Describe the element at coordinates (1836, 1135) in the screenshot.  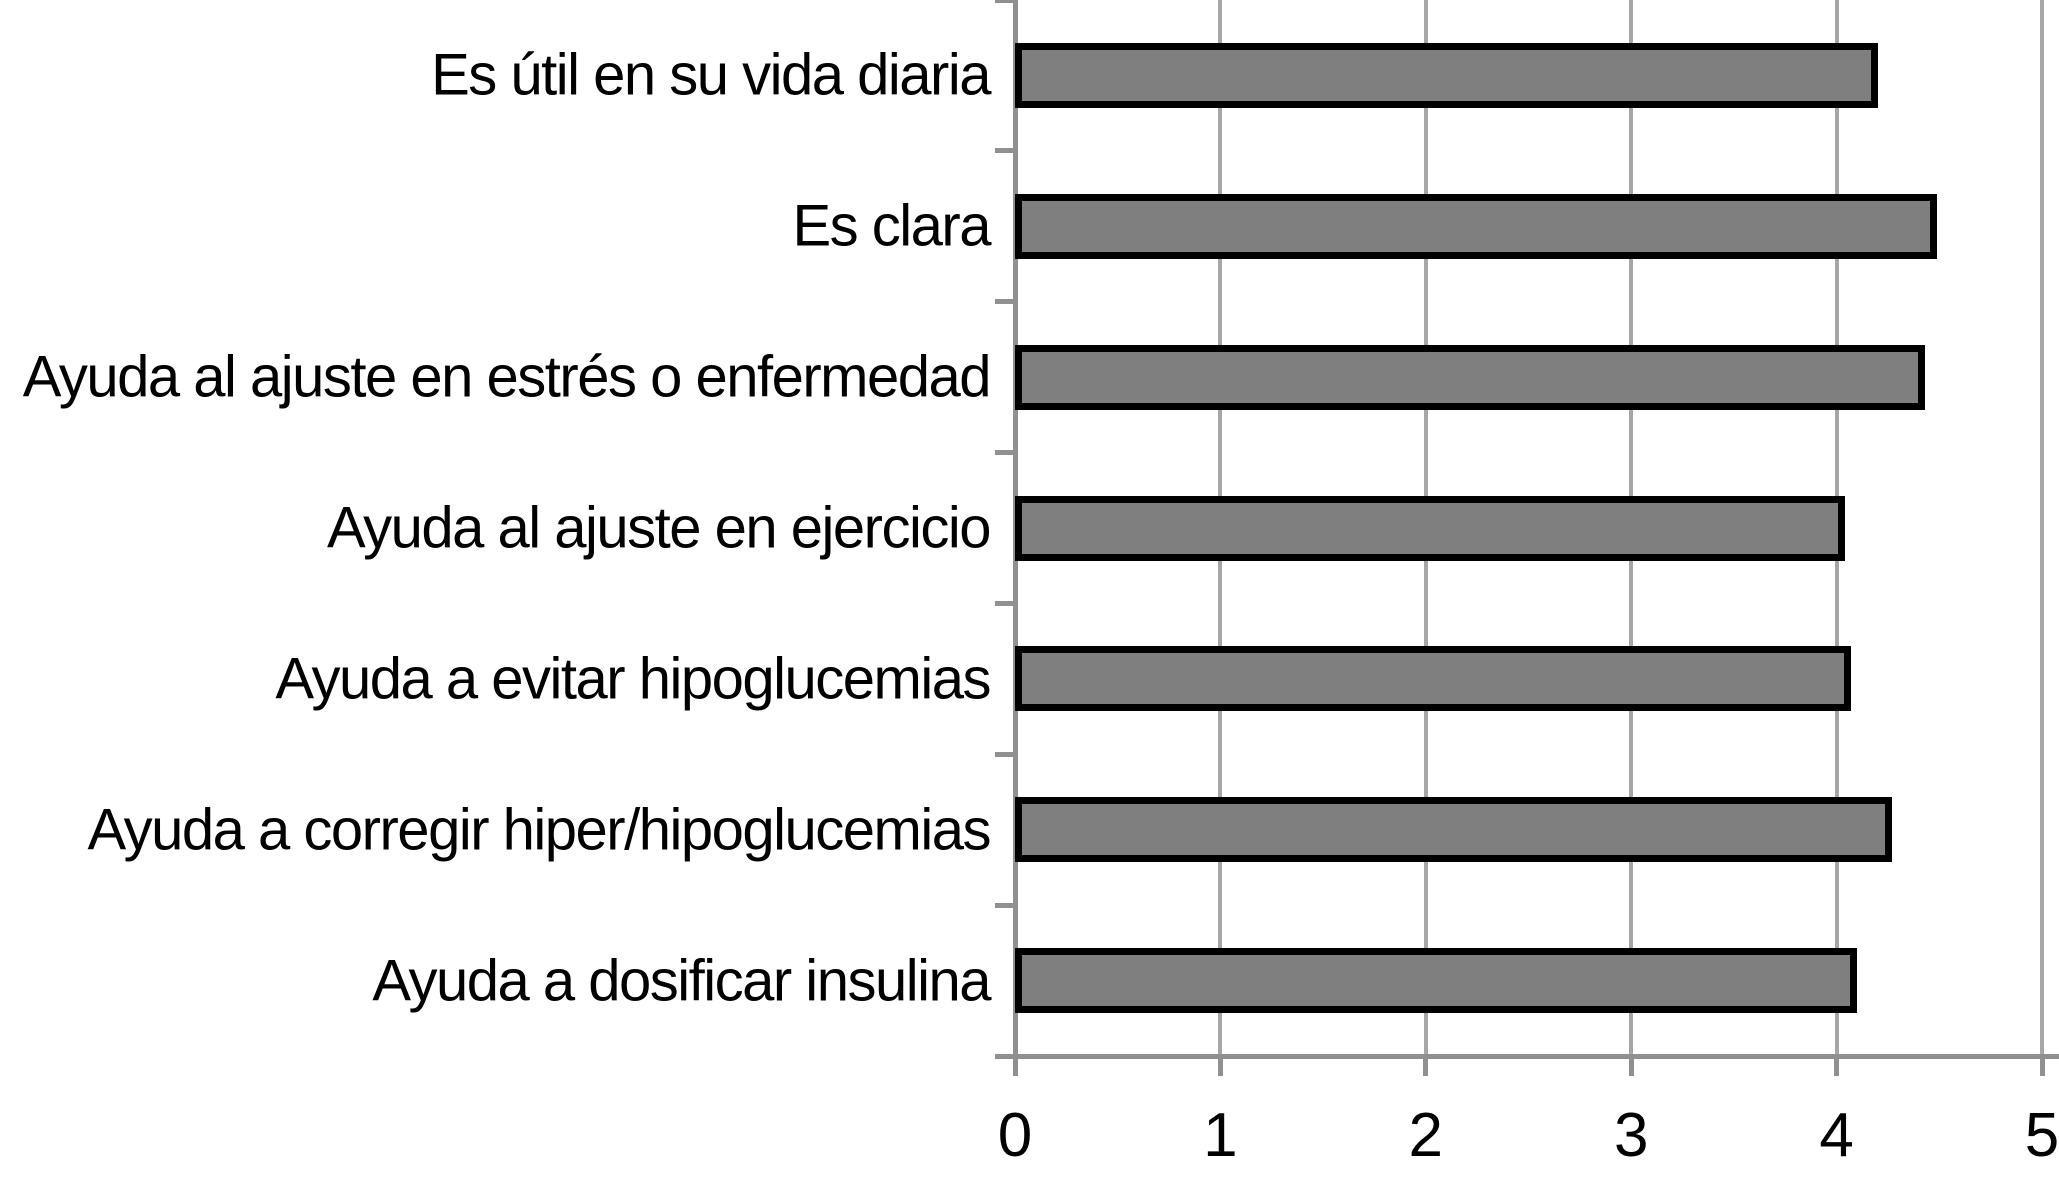
I see `x-axis-tick-label: 4` at that location.